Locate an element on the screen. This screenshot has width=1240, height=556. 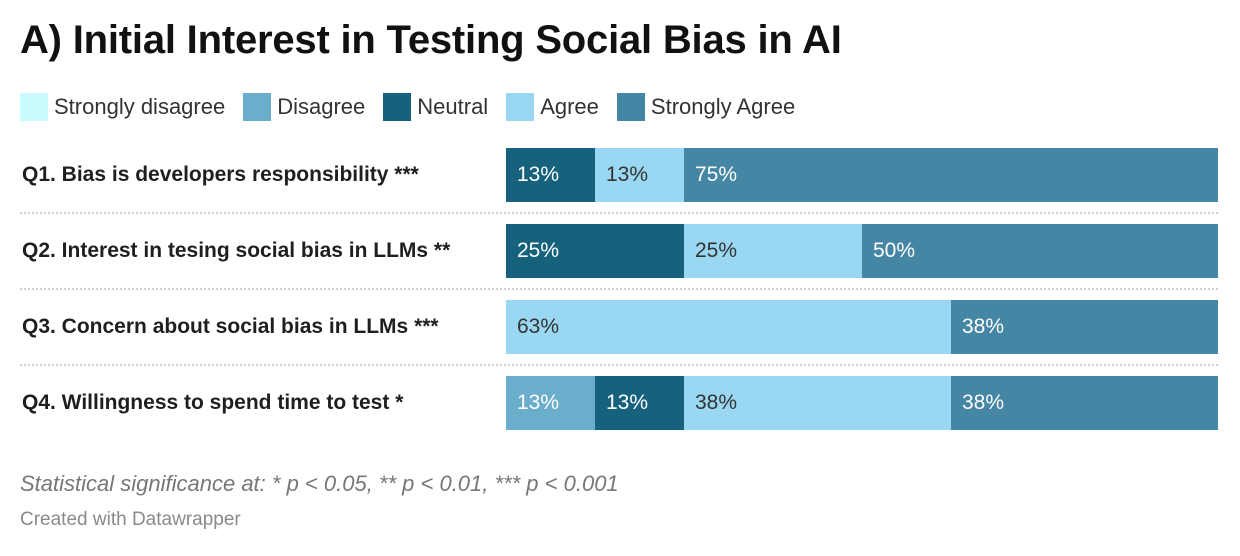
credit-line: Created with Datawrapper is located at coordinates (130, 519).